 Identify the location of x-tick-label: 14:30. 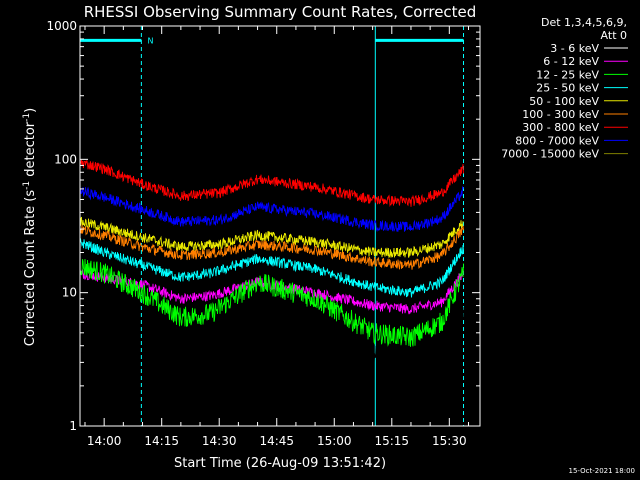
(219, 441).